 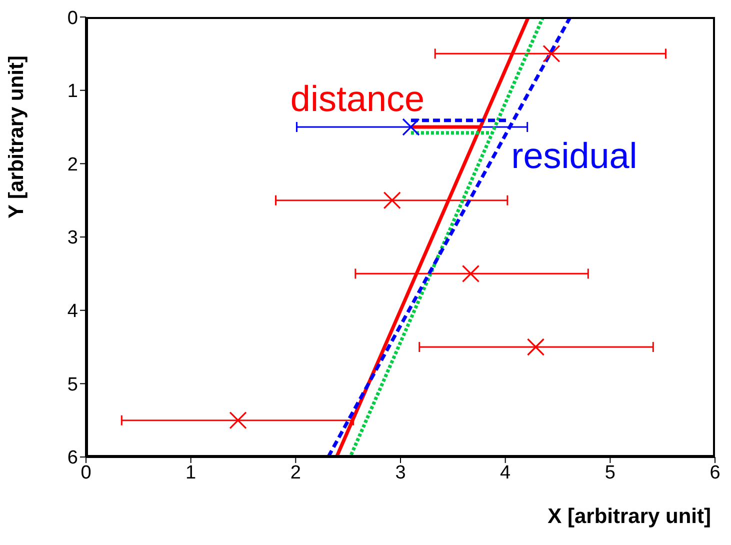 I want to click on y-tick-label: 3, so click(x=72, y=238).